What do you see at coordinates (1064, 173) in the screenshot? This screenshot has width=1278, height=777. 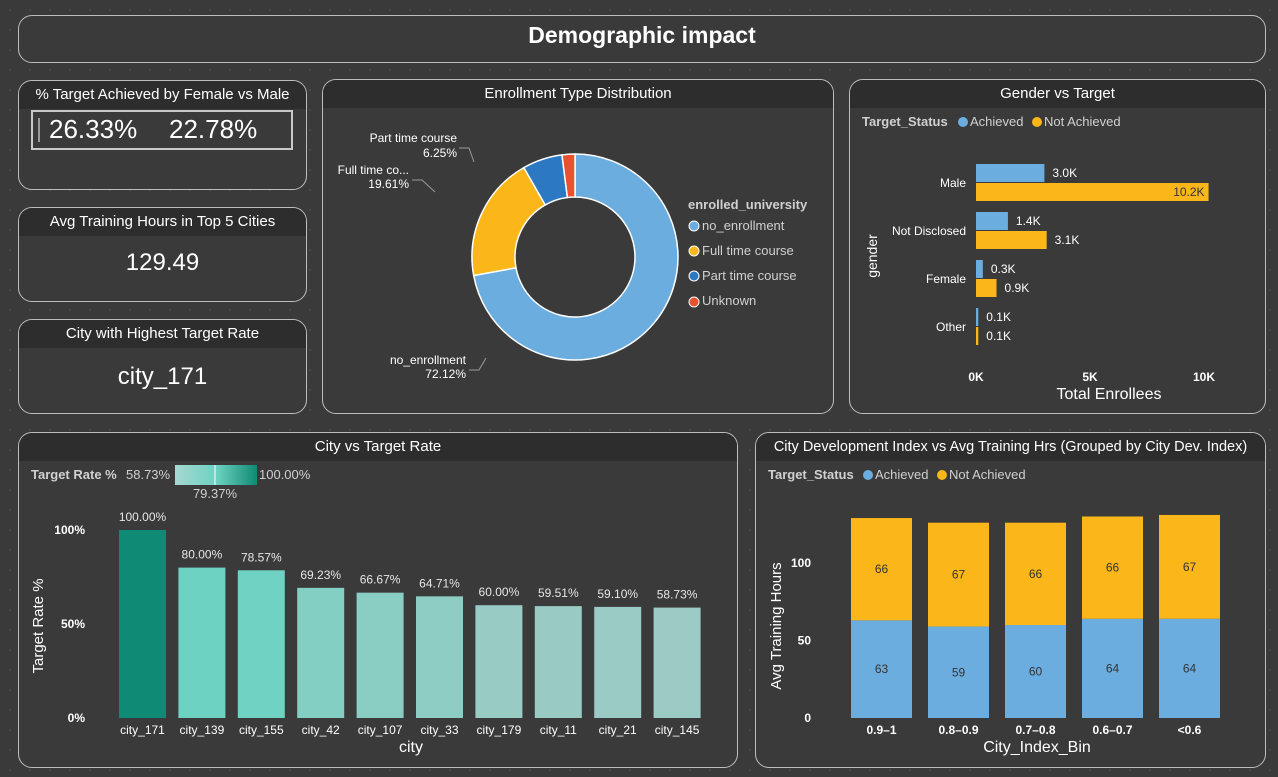 I see `gender-bar-value: 3.0K` at bounding box center [1064, 173].